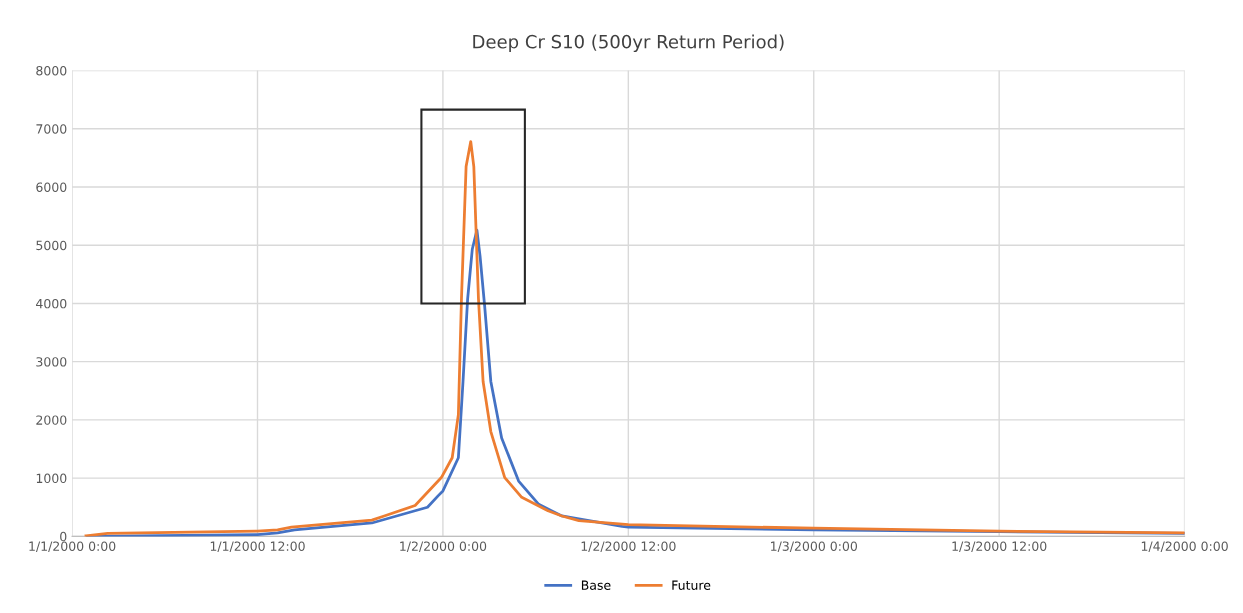 This screenshot has height=613, width=1243. Describe the element at coordinates (72, 546) in the screenshot. I see `x-tick-label: 1/1/2000 0:00` at that location.